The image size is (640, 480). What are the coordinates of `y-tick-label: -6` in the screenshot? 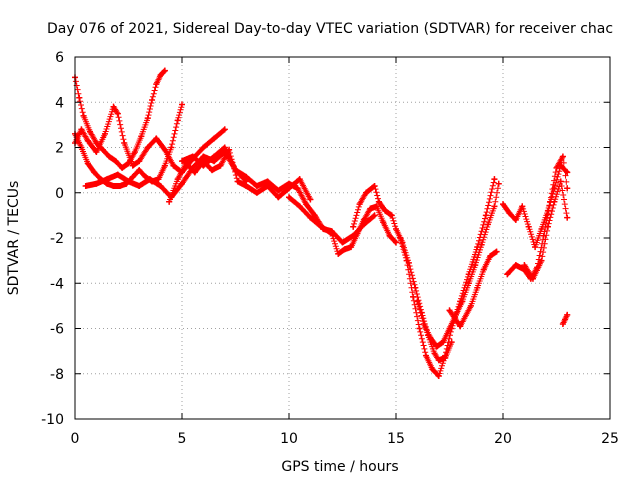 It's located at (57, 330).